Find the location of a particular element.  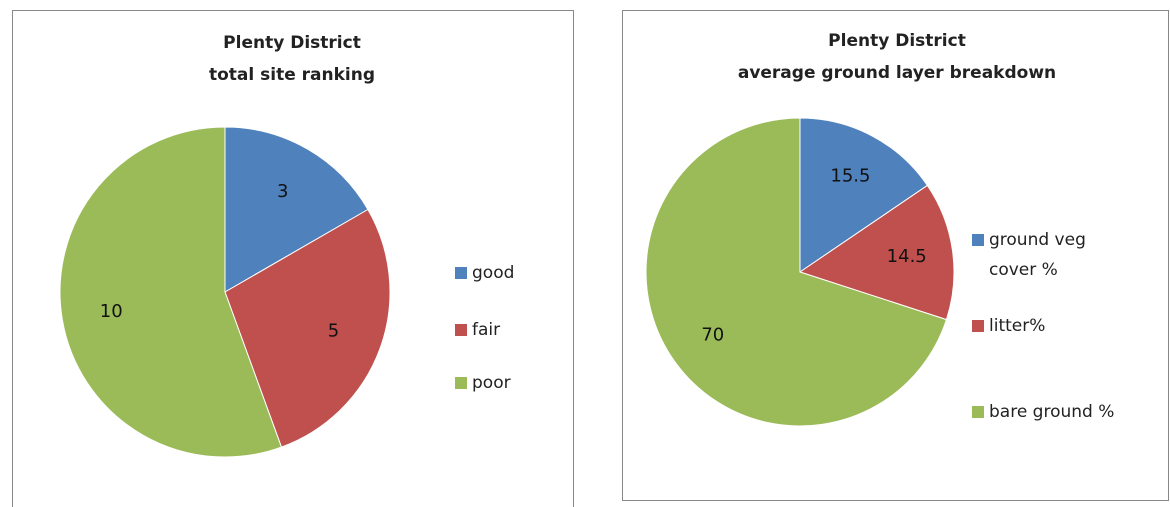

data-label: 14.5 is located at coordinates (907, 256).